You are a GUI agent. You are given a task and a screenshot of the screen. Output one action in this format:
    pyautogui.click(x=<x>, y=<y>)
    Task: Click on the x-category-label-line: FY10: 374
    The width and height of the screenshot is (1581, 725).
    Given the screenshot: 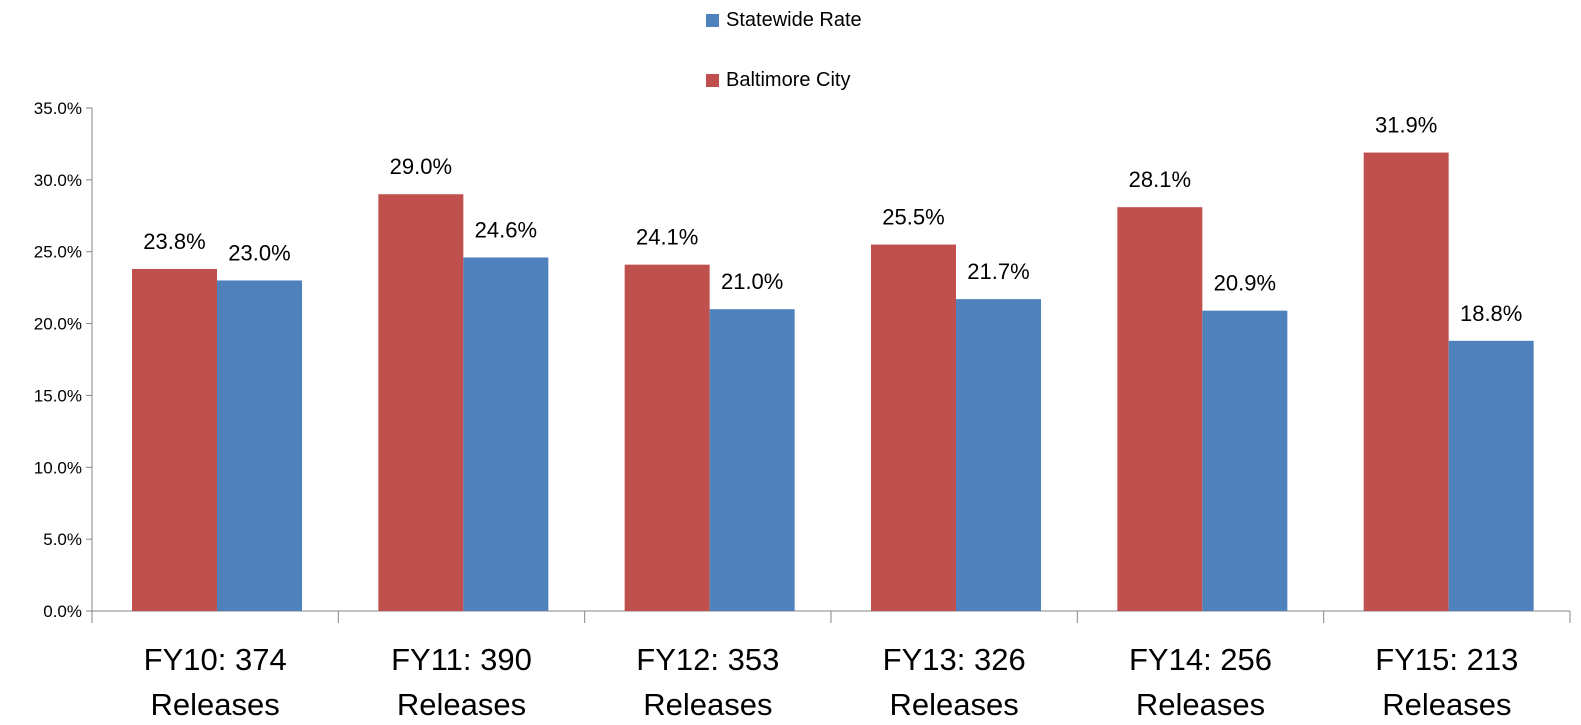 What is the action you would take?
    pyautogui.click(x=215, y=659)
    